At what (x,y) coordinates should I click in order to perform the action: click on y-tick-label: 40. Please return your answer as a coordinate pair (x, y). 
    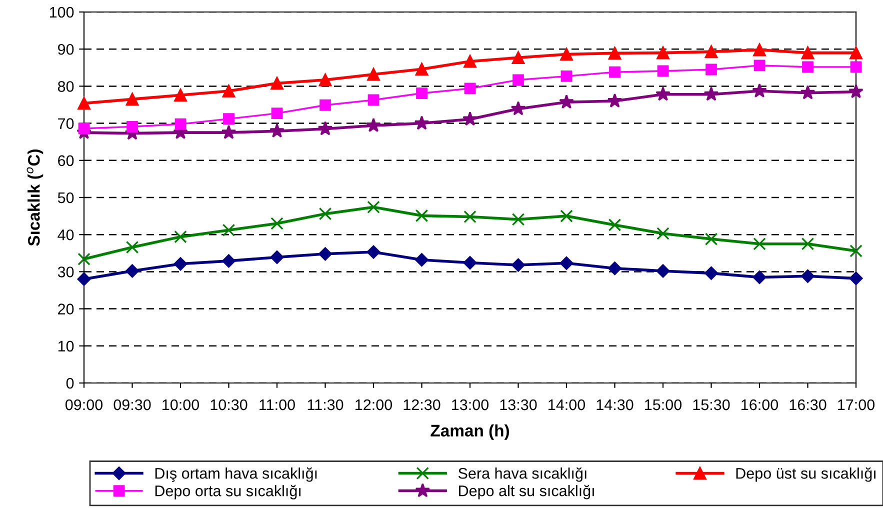
    Looking at the image, I should click on (66, 234).